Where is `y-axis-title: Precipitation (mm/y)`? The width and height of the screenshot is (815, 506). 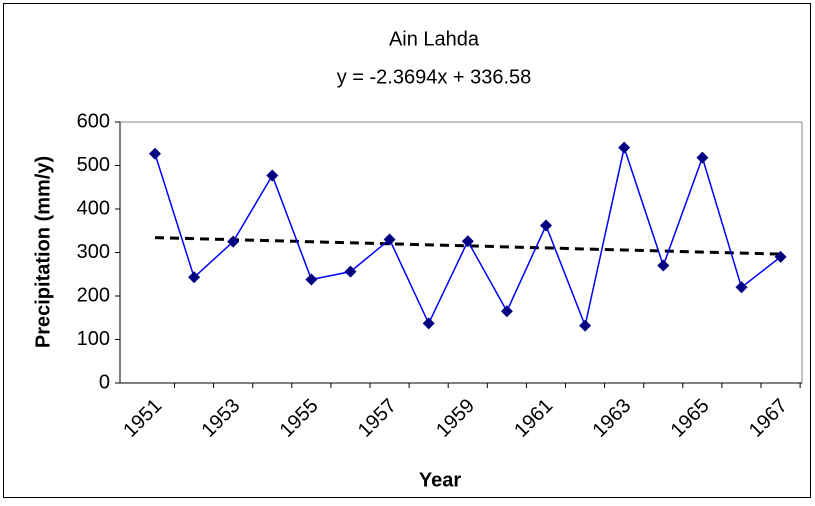 y-axis-title: Precipitation (mm/y) is located at coordinates (43, 252).